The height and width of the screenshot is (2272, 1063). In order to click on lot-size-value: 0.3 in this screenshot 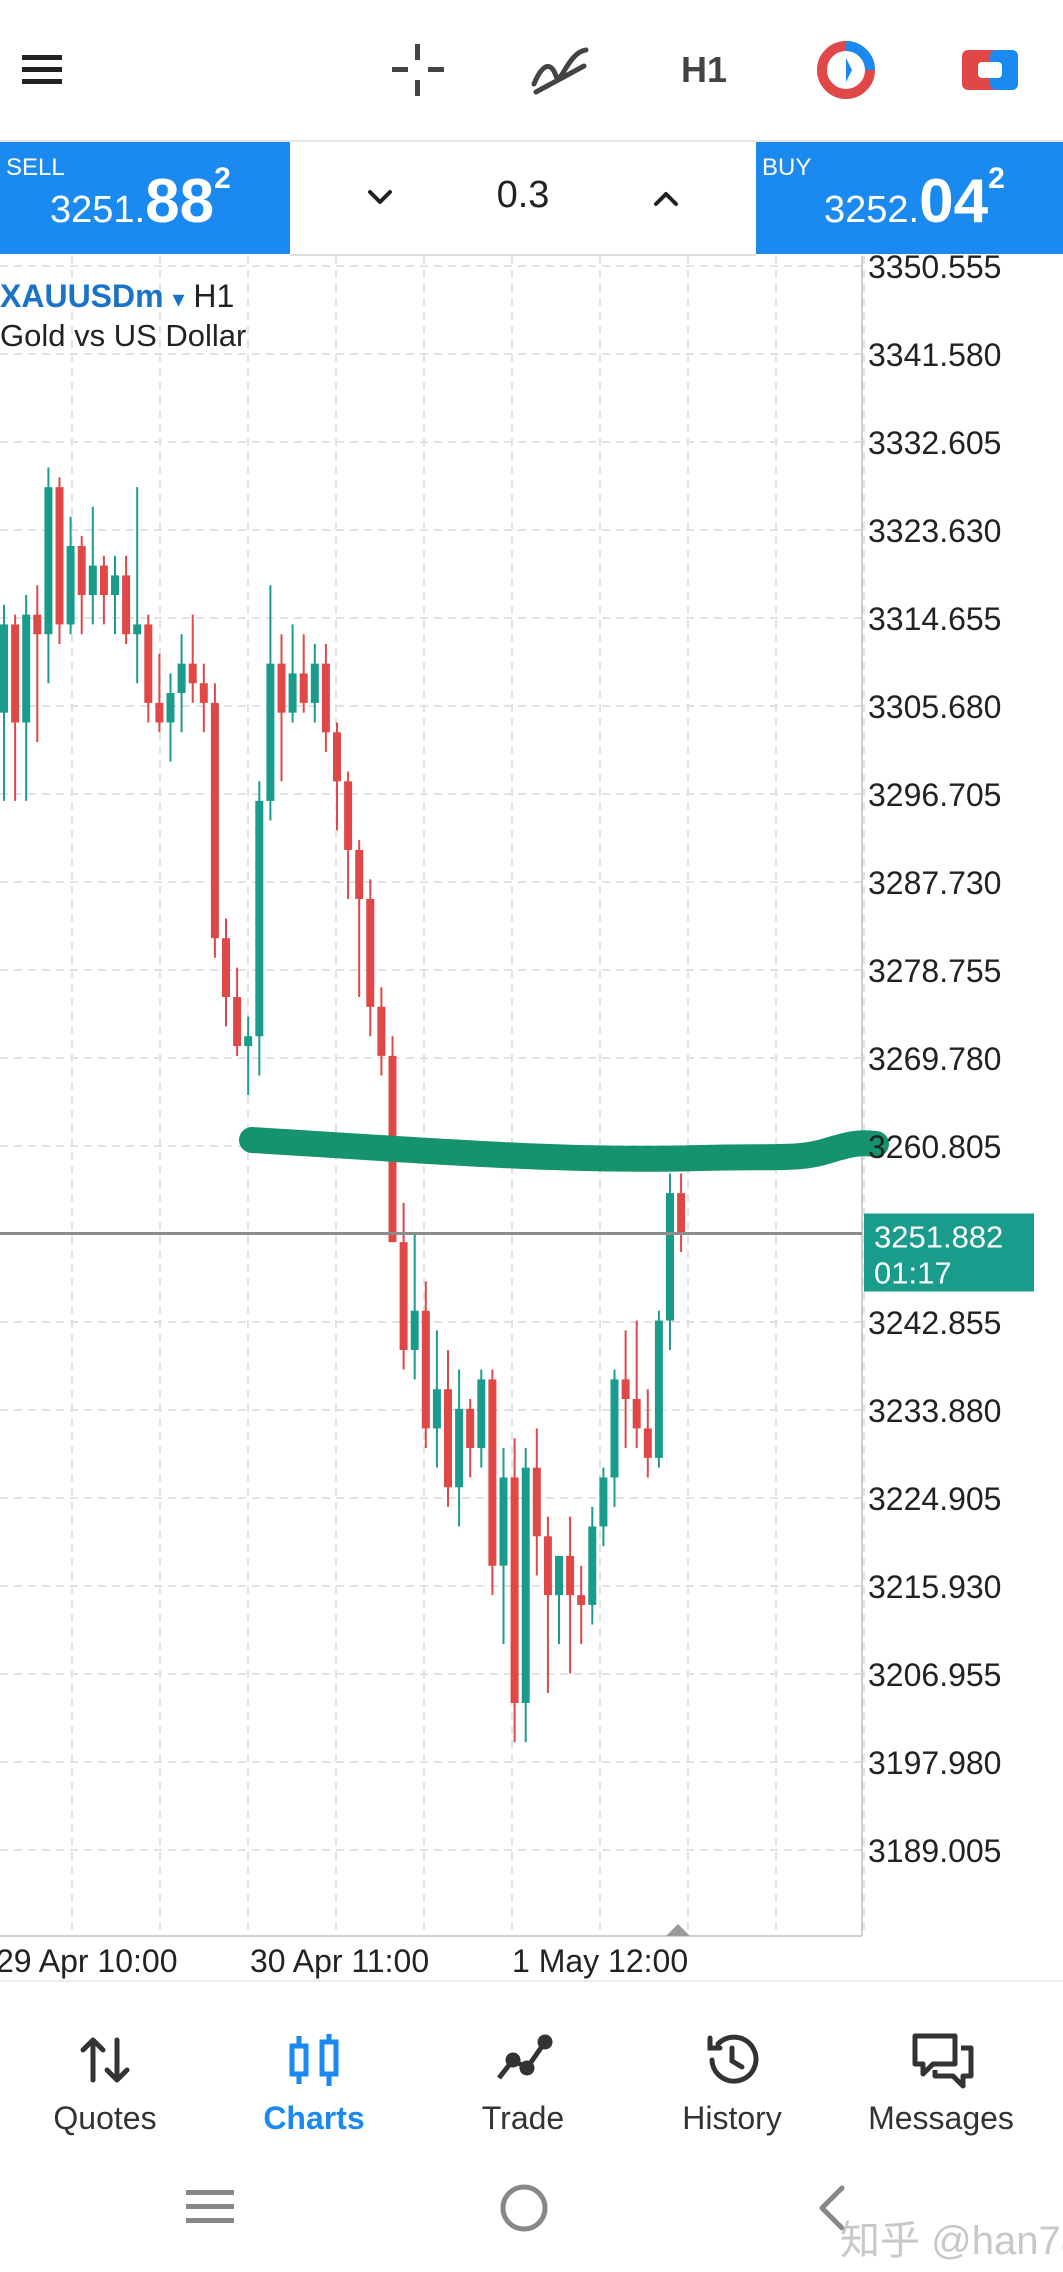, I will do `click(523, 195)`.